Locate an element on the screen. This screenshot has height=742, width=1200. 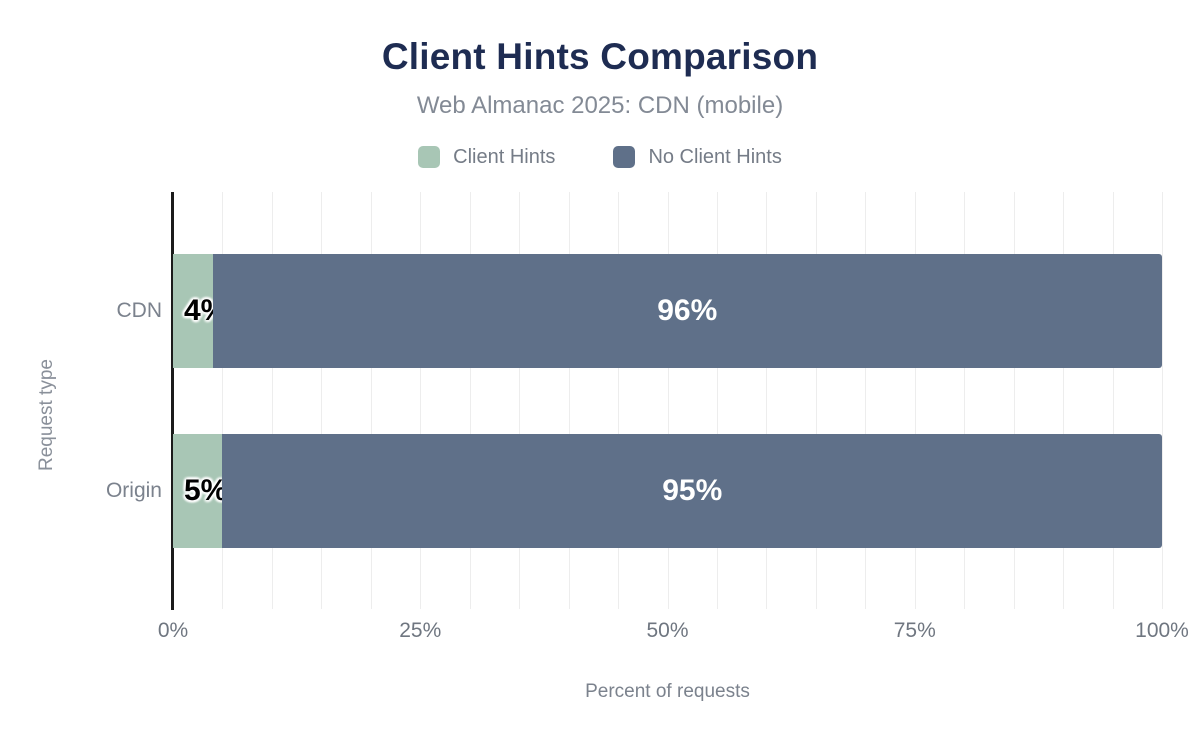
bar-value-label: 5% is located at coordinates (206, 490).